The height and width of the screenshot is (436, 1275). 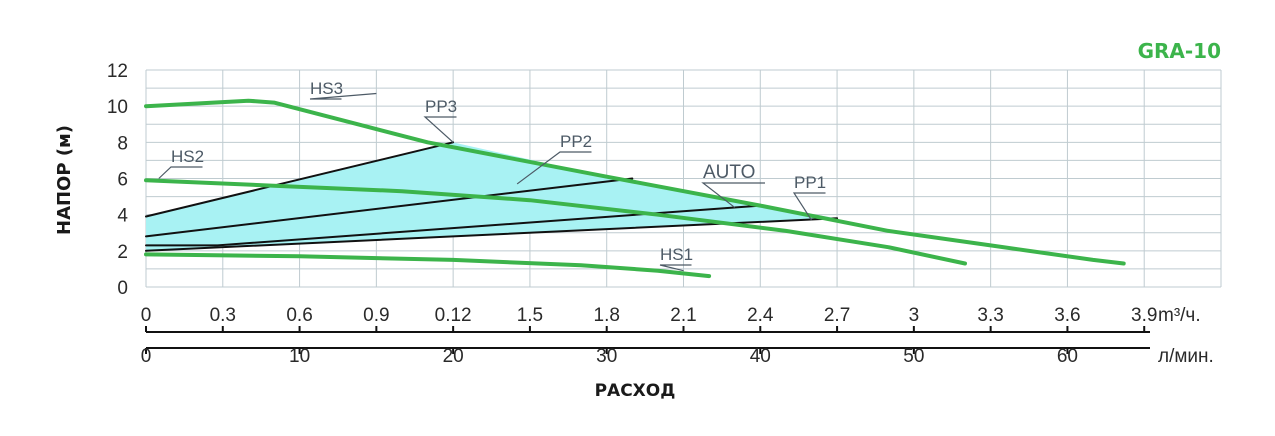 What do you see at coordinates (1179, 51) in the screenshot?
I see `chart-title: GRA-10` at bounding box center [1179, 51].